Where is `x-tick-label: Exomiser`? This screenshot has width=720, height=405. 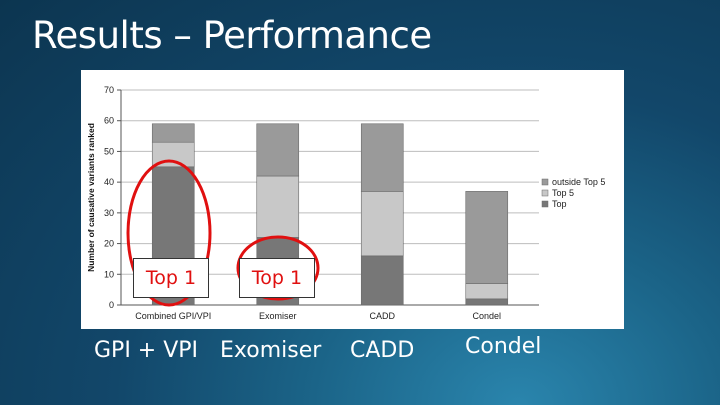
x-tick-label: Exomiser is located at coordinates (278, 316).